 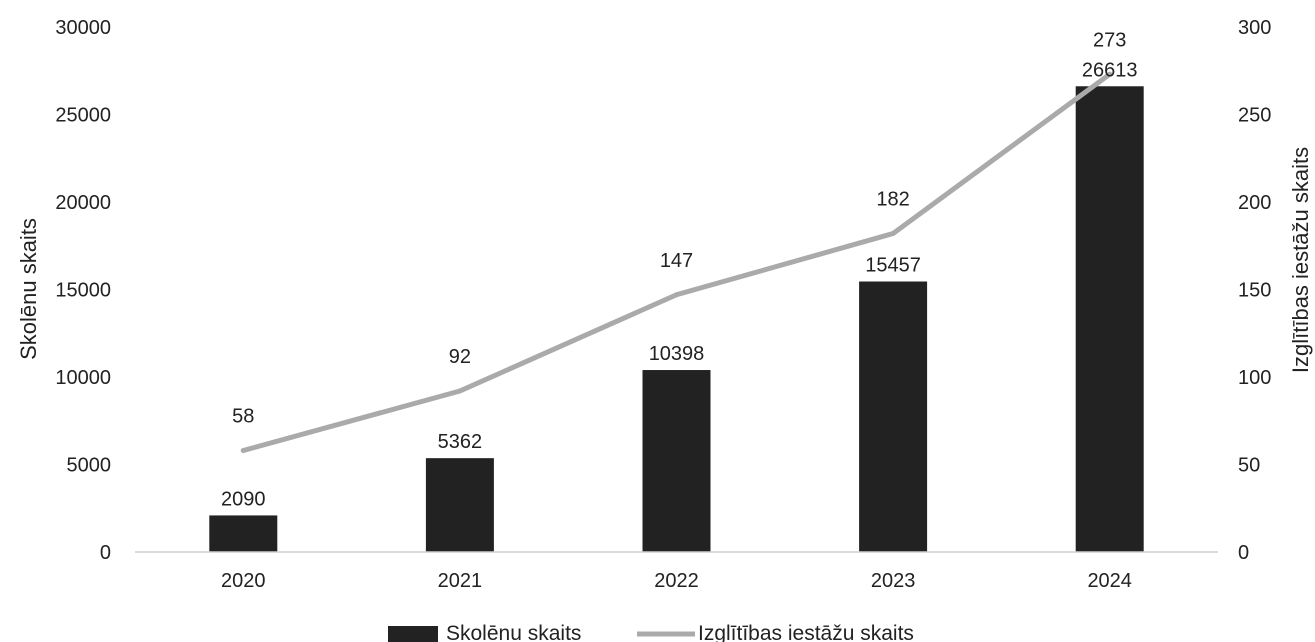 I want to click on x-tick-label: 2020, so click(x=243, y=581).